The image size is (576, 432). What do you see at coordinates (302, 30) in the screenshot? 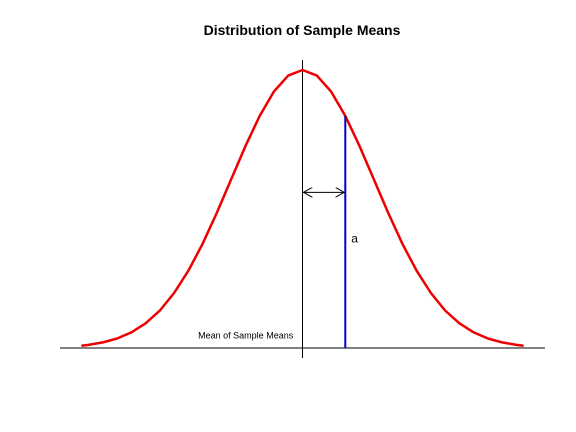
I see `chart-title: Distribution of Sample Means` at bounding box center [302, 30].